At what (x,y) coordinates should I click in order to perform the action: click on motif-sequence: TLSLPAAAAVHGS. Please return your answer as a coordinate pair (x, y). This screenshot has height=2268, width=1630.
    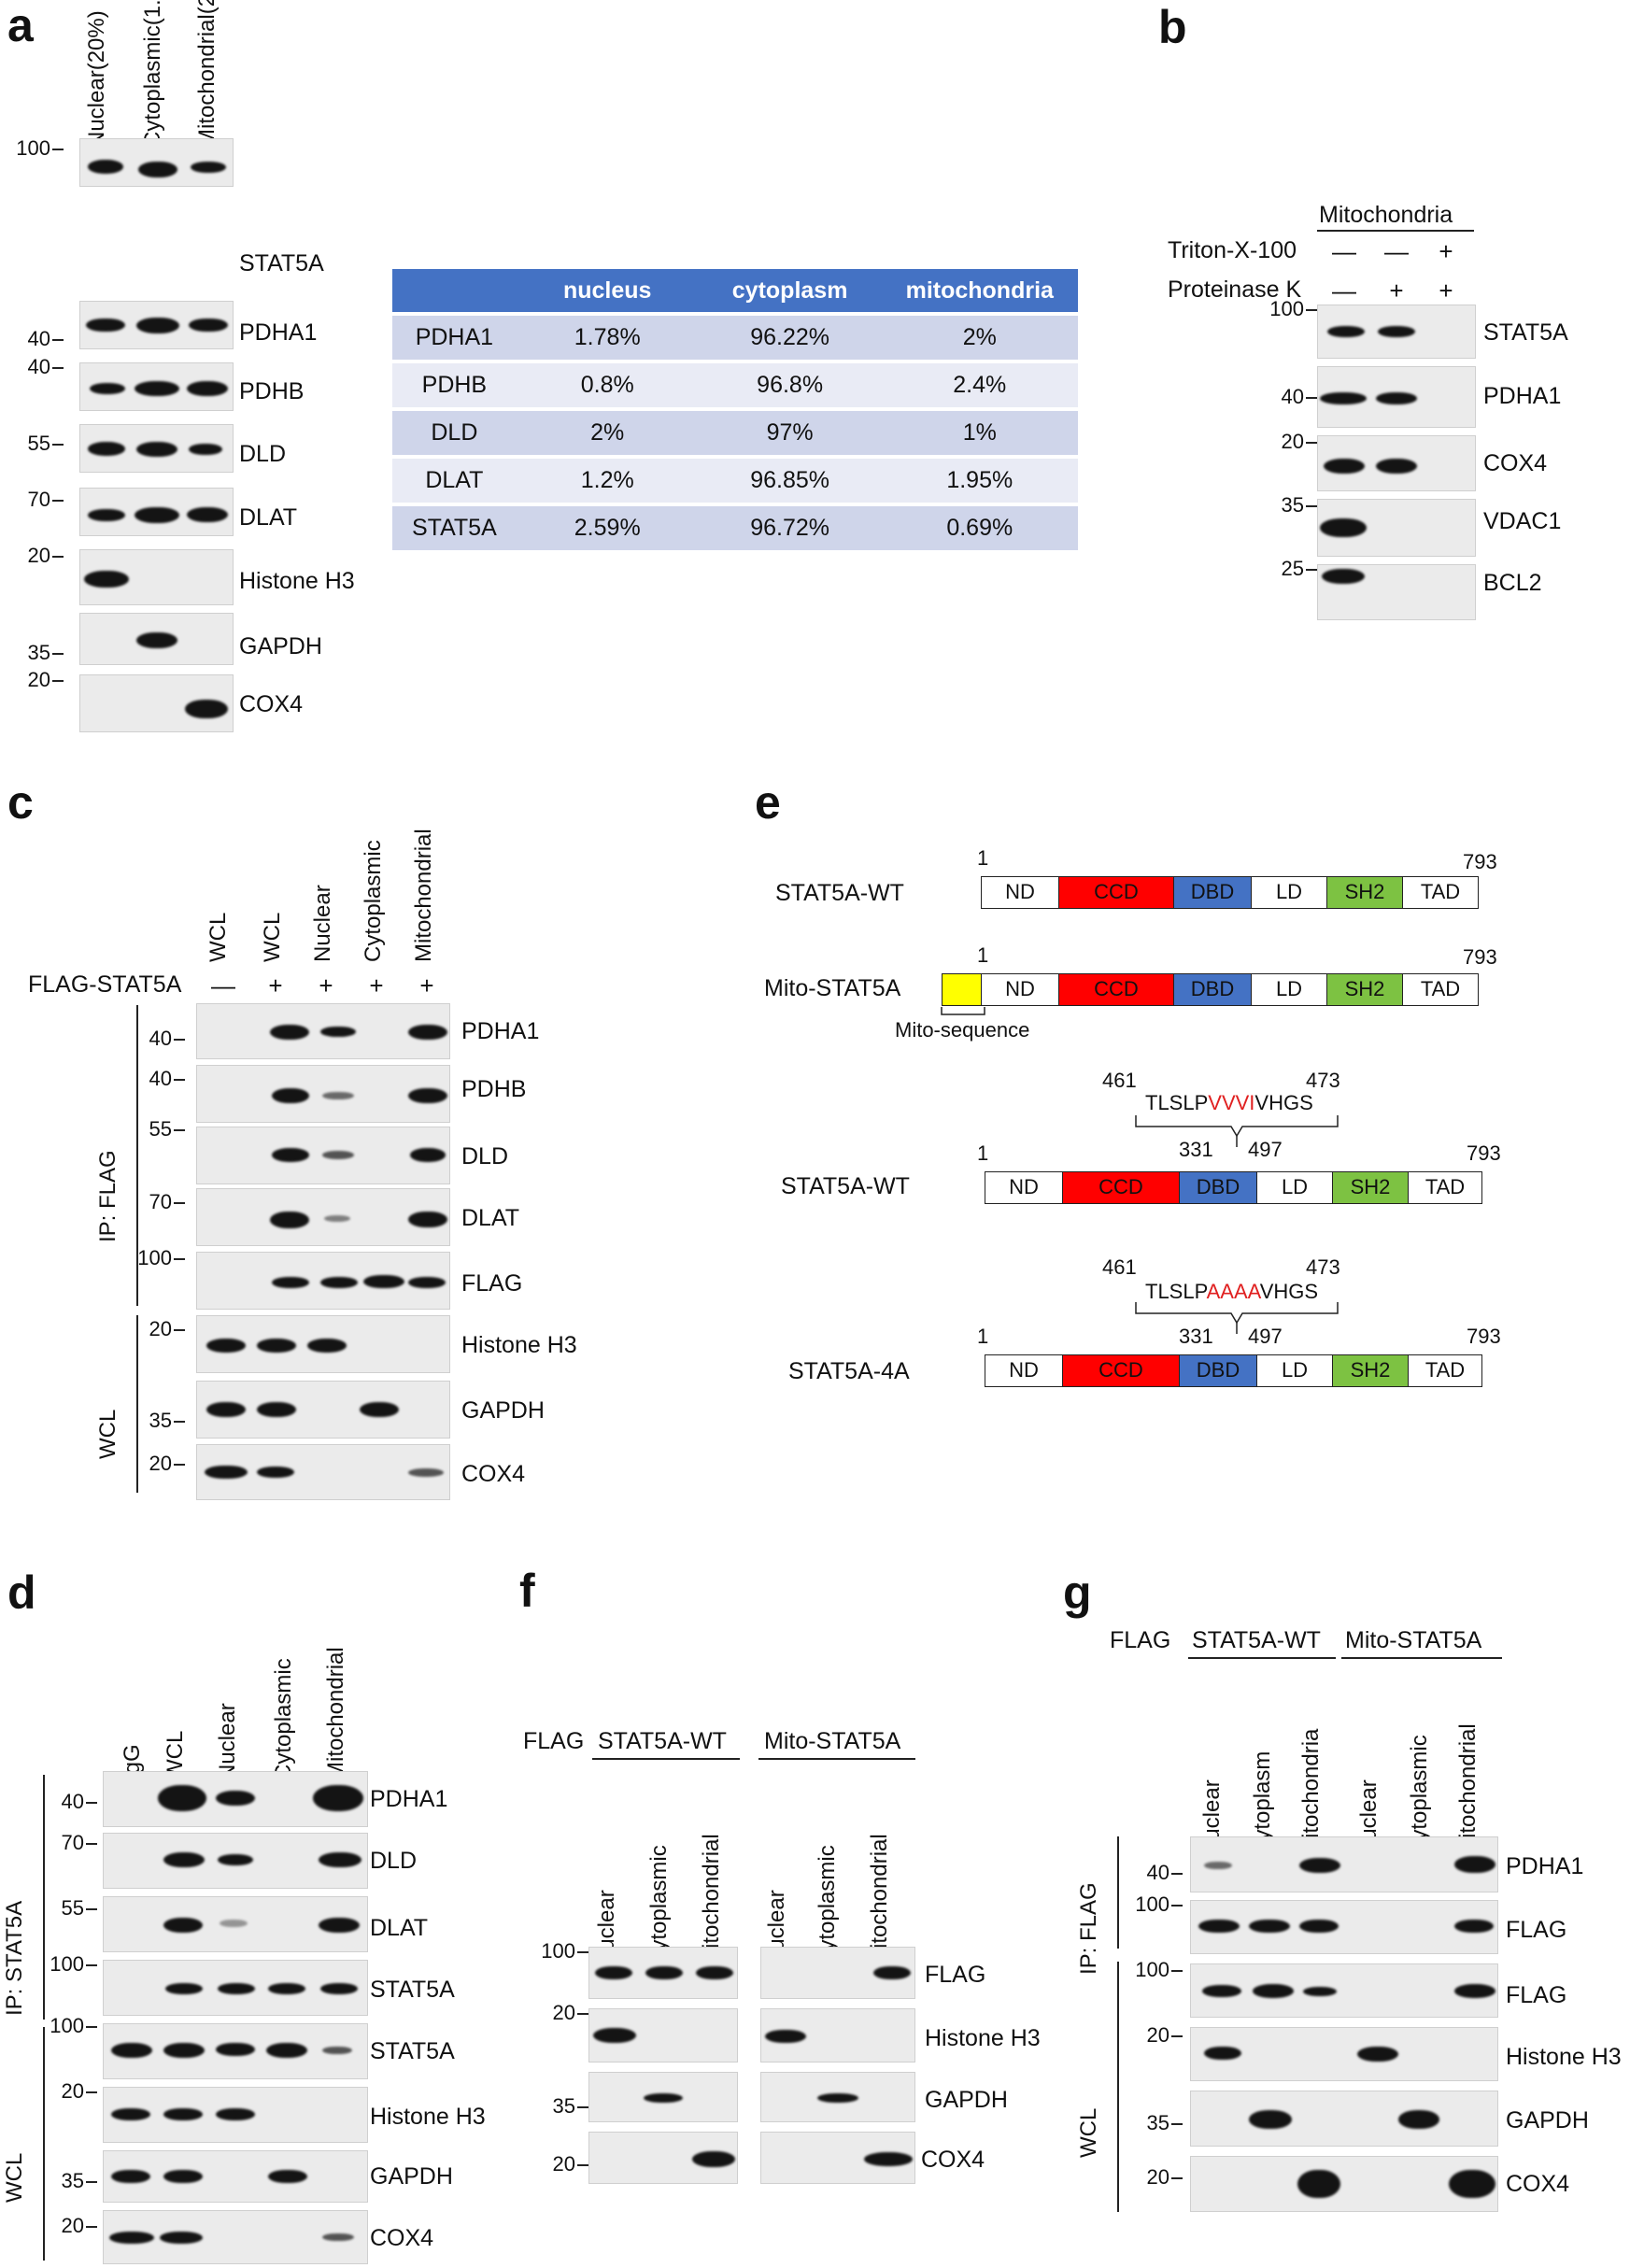
    Looking at the image, I should click on (1232, 1291).